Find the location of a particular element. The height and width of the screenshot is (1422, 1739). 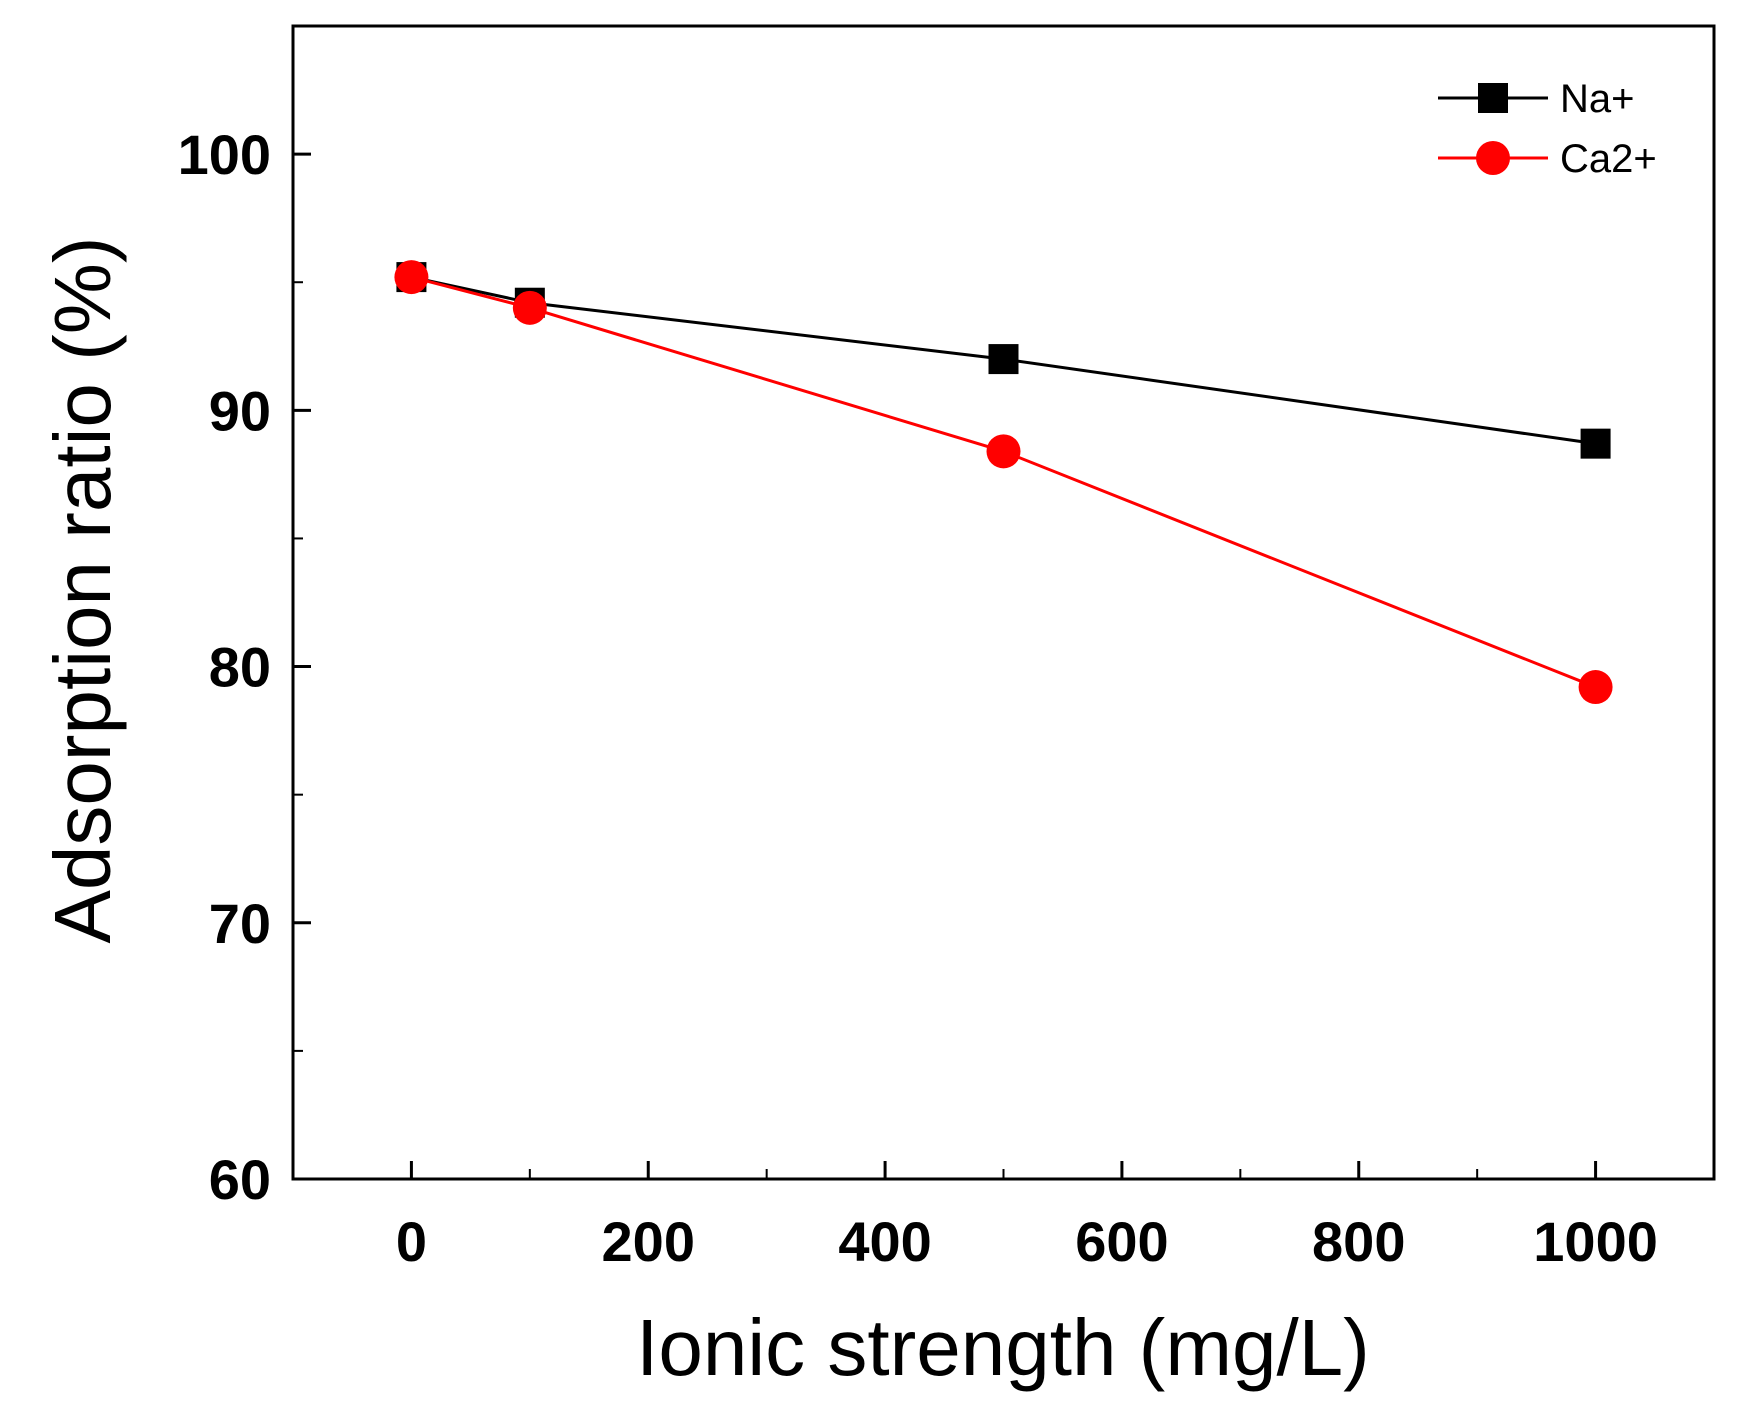

y-axis-ticks: 60 70 80 90 100 is located at coordinates (244, 667).